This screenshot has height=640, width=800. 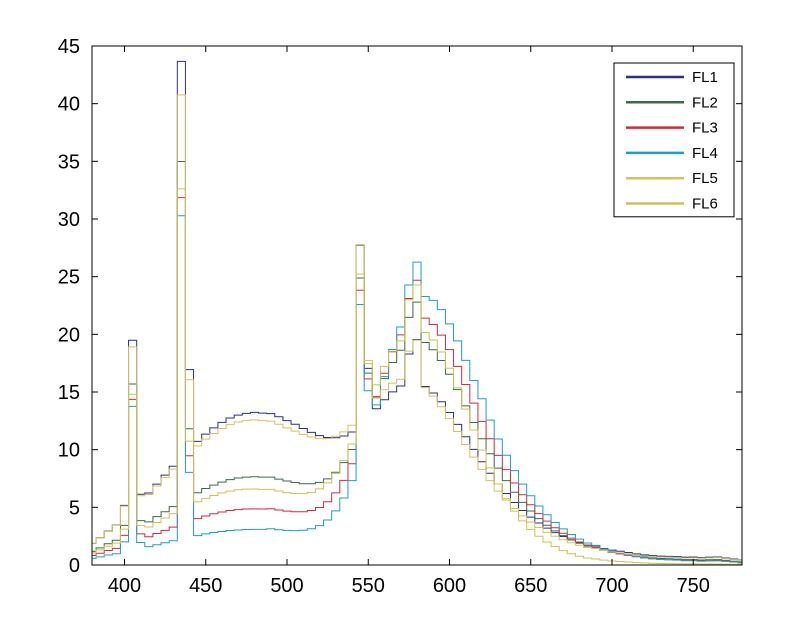 I want to click on legend-label-fl1: FL1, so click(x=705, y=77).